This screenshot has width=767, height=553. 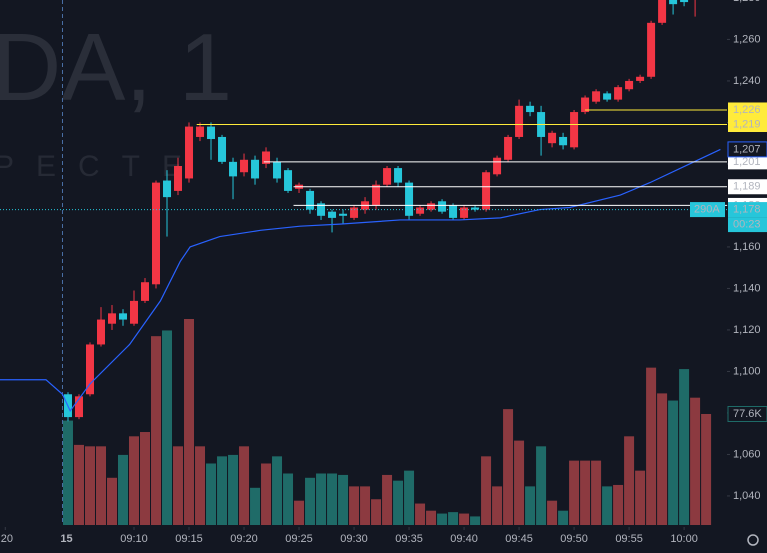 I want to click on watermark: DA, 1, so click(x=116, y=67).